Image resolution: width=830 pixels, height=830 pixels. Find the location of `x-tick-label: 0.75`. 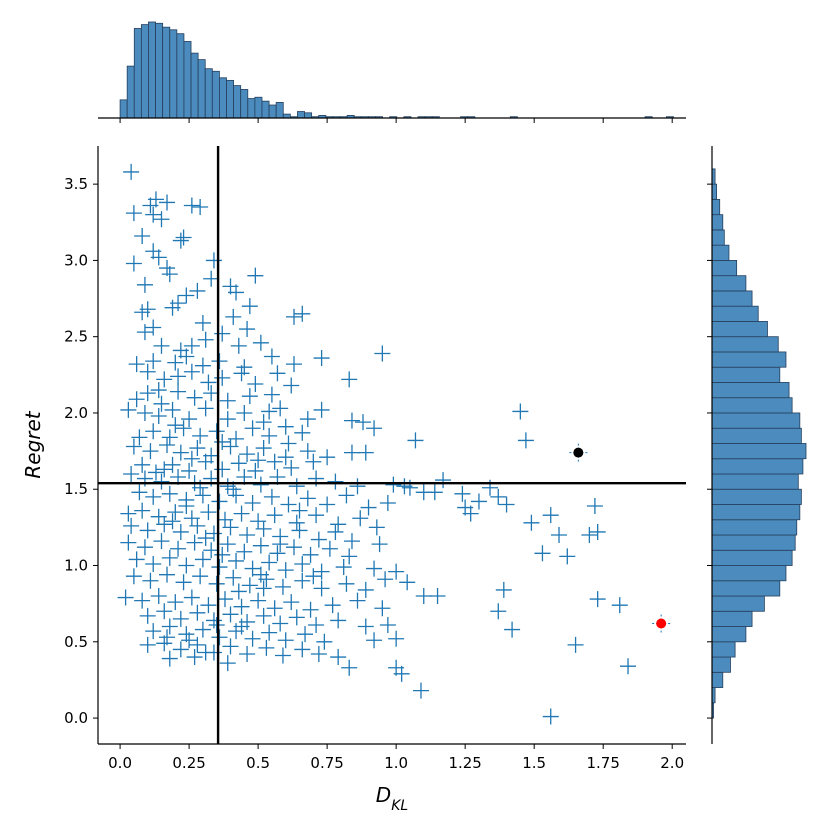

x-tick-label: 0.75 is located at coordinates (326, 763).